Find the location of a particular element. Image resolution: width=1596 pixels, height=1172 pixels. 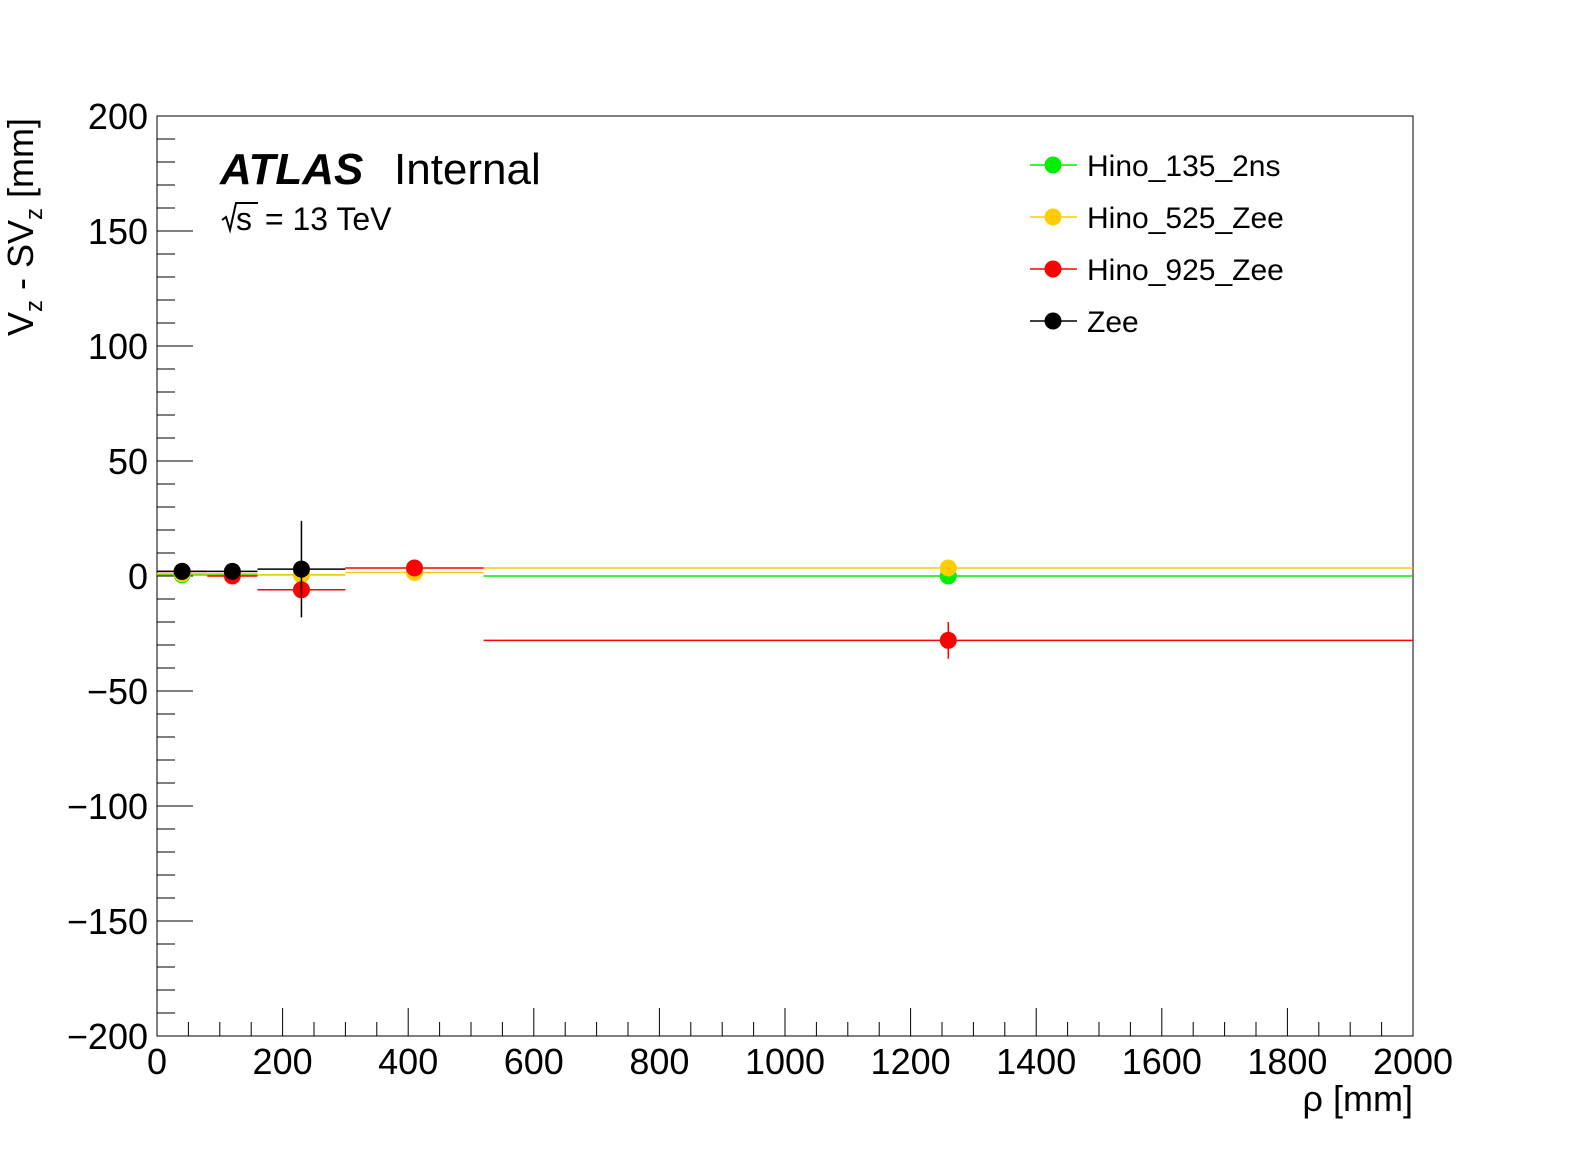

x-tick-label: 1200 is located at coordinates (911, 1061).